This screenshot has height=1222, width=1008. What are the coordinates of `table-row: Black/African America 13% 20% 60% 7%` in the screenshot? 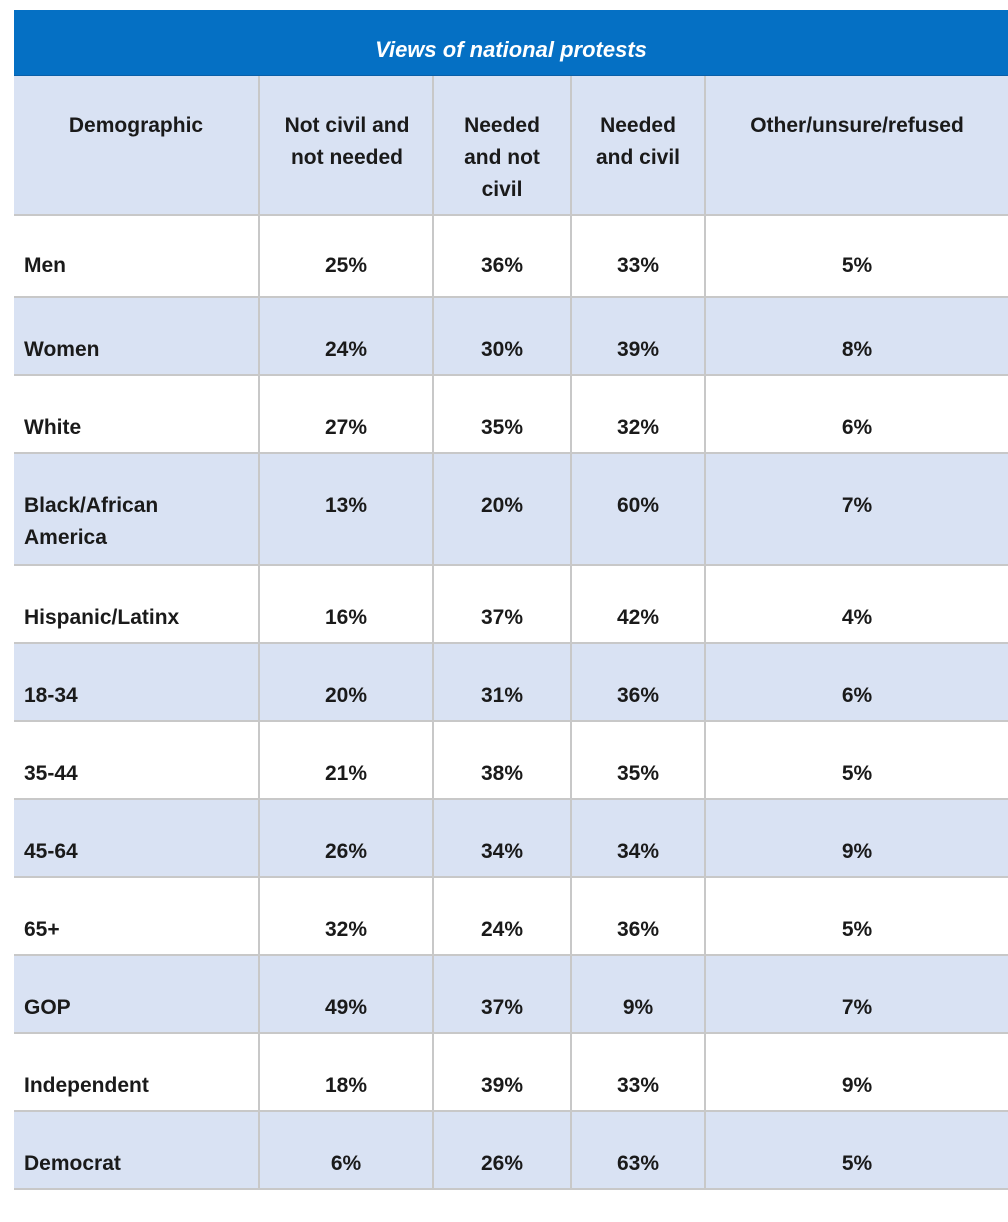 It's located at (511, 509).